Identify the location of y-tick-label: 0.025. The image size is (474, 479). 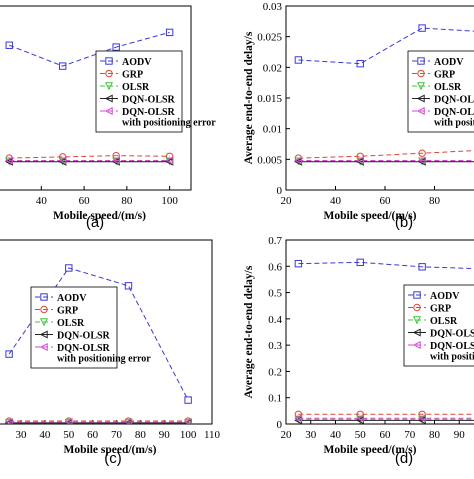
(269, 38).